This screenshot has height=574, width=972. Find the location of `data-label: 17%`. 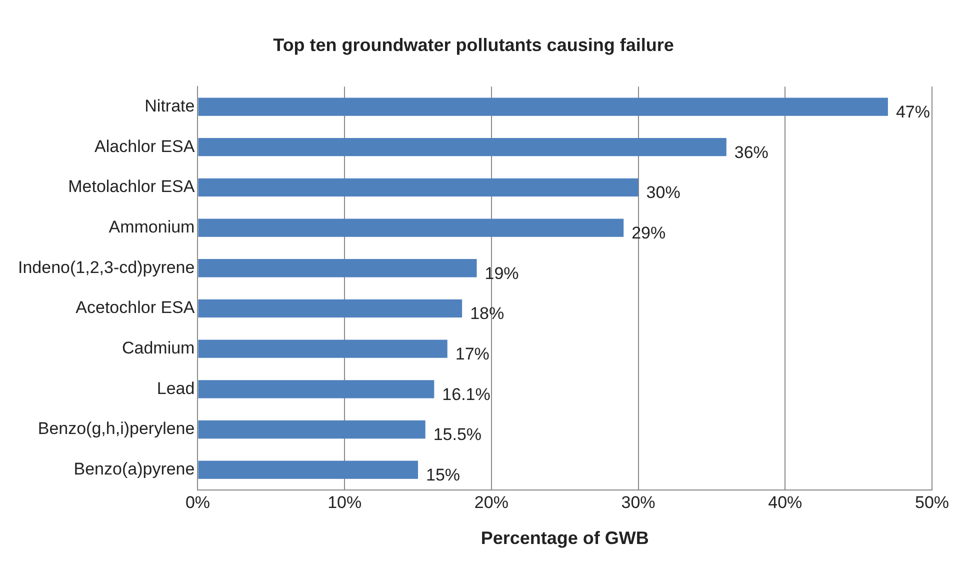

data-label: 17% is located at coordinates (472, 354).